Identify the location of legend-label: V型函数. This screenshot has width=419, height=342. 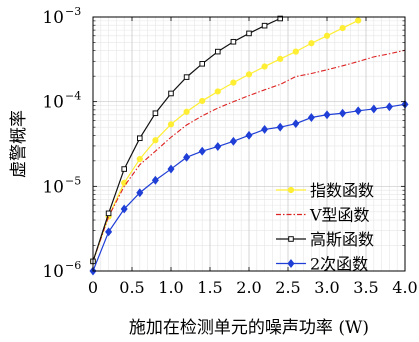
(339, 215).